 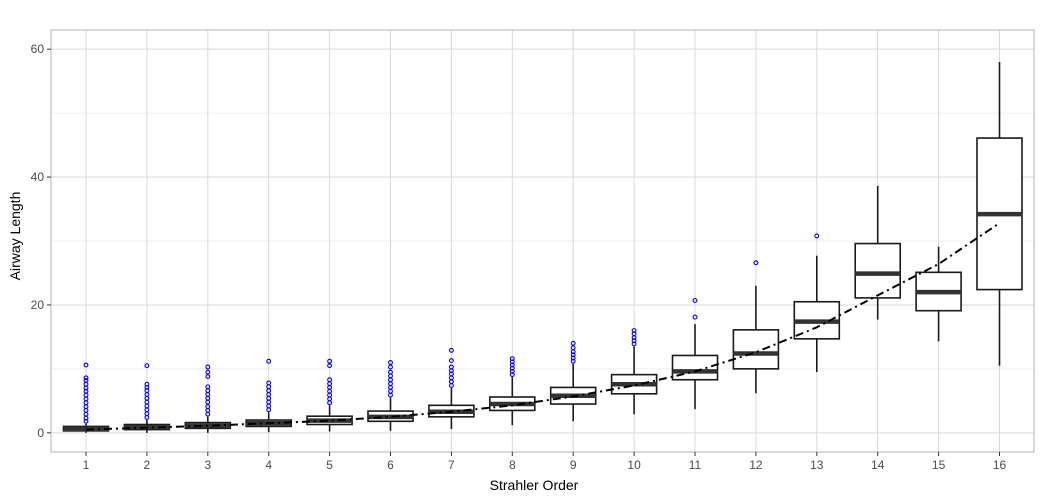 I want to click on x-tick-label: 11, so click(x=695, y=465).